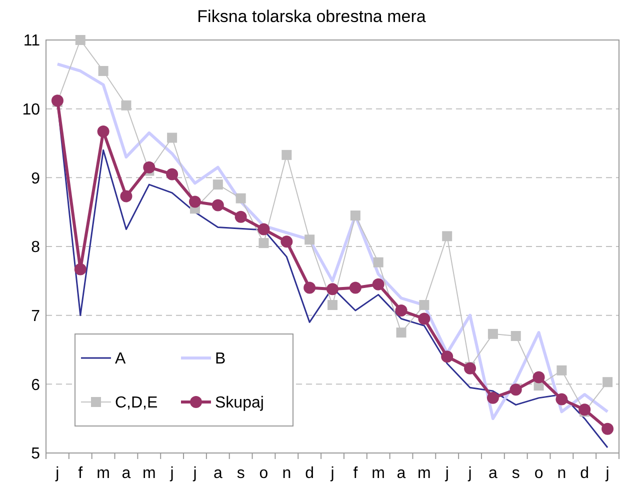 The width and height of the screenshot is (623, 493). What do you see at coordinates (31, 41) in the screenshot?
I see `y-tick-label: 11` at bounding box center [31, 41].